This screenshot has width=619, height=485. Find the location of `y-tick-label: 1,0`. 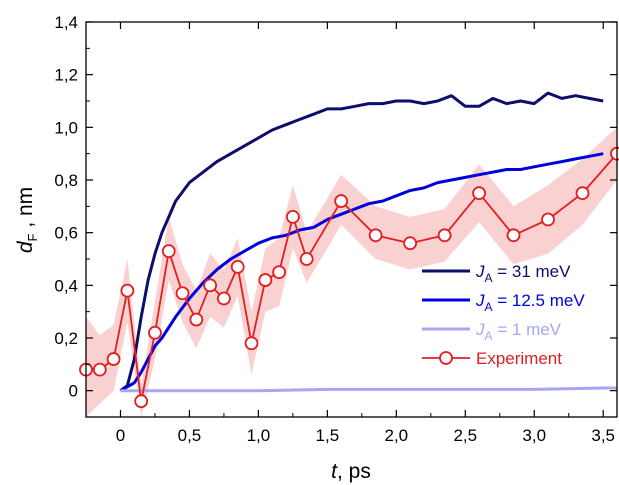

y-tick-label: 1,0 is located at coordinates (66, 127).